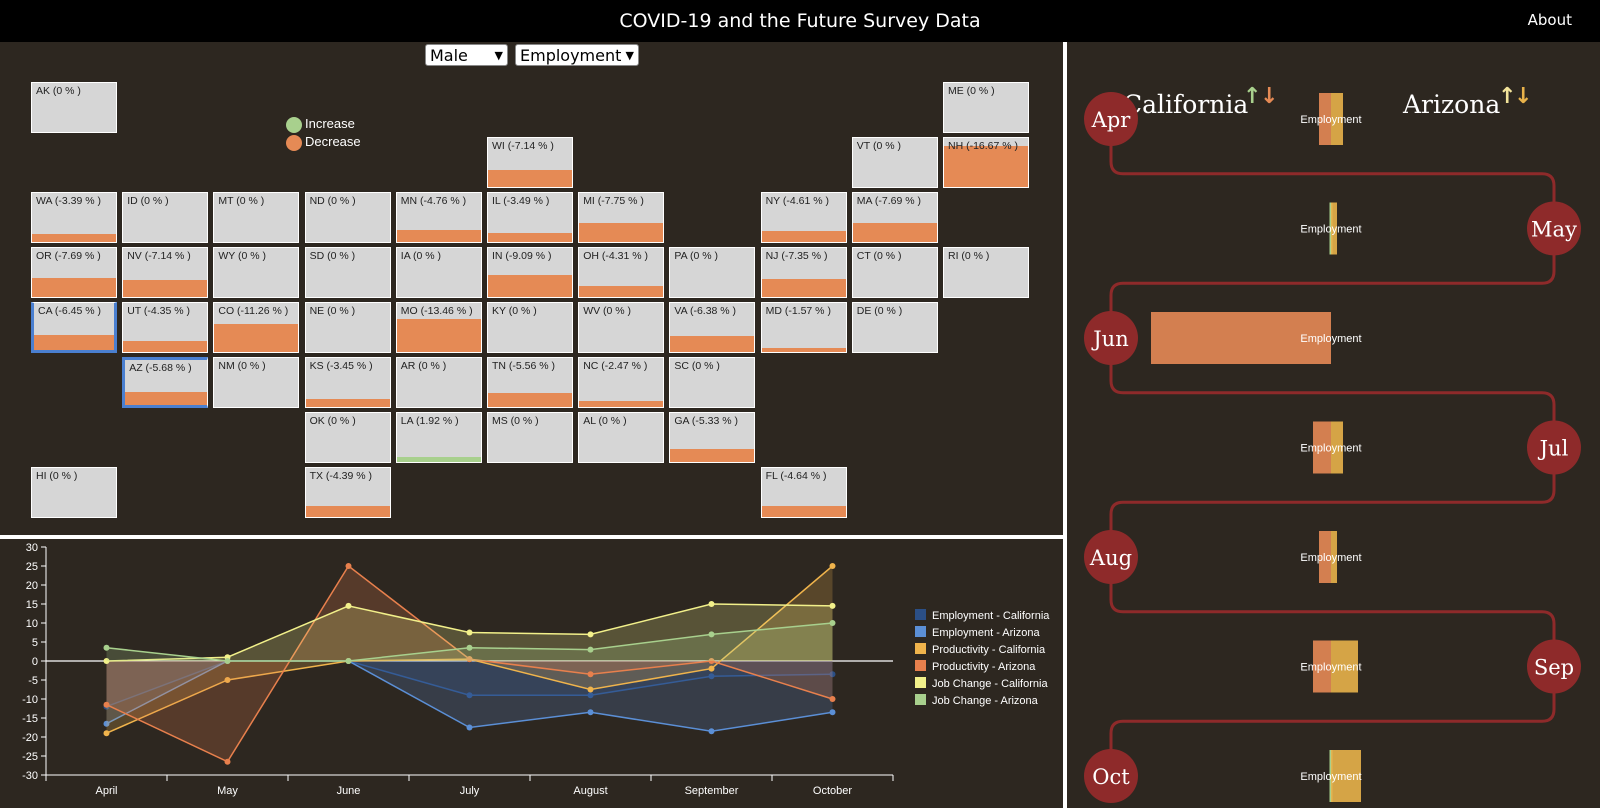 The height and width of the screenshot is (808, 1600). Describe the element at coordinates (74, 107) in the screenshot. I see `state-tile: AK (0 % )` at that location.